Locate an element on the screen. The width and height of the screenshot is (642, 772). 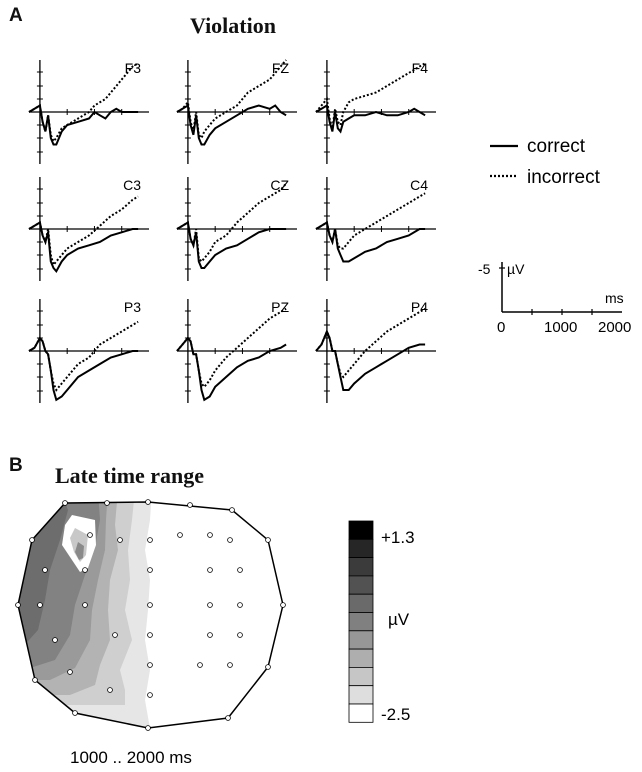
legend: correct incorrect is located at coordinates (545, 162).